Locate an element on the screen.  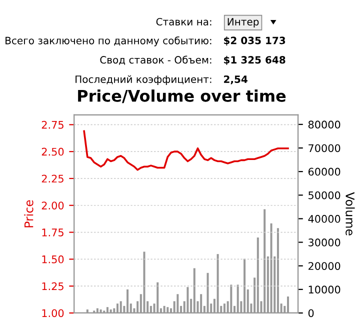
text: Интер is located at coordinates (243, 23).